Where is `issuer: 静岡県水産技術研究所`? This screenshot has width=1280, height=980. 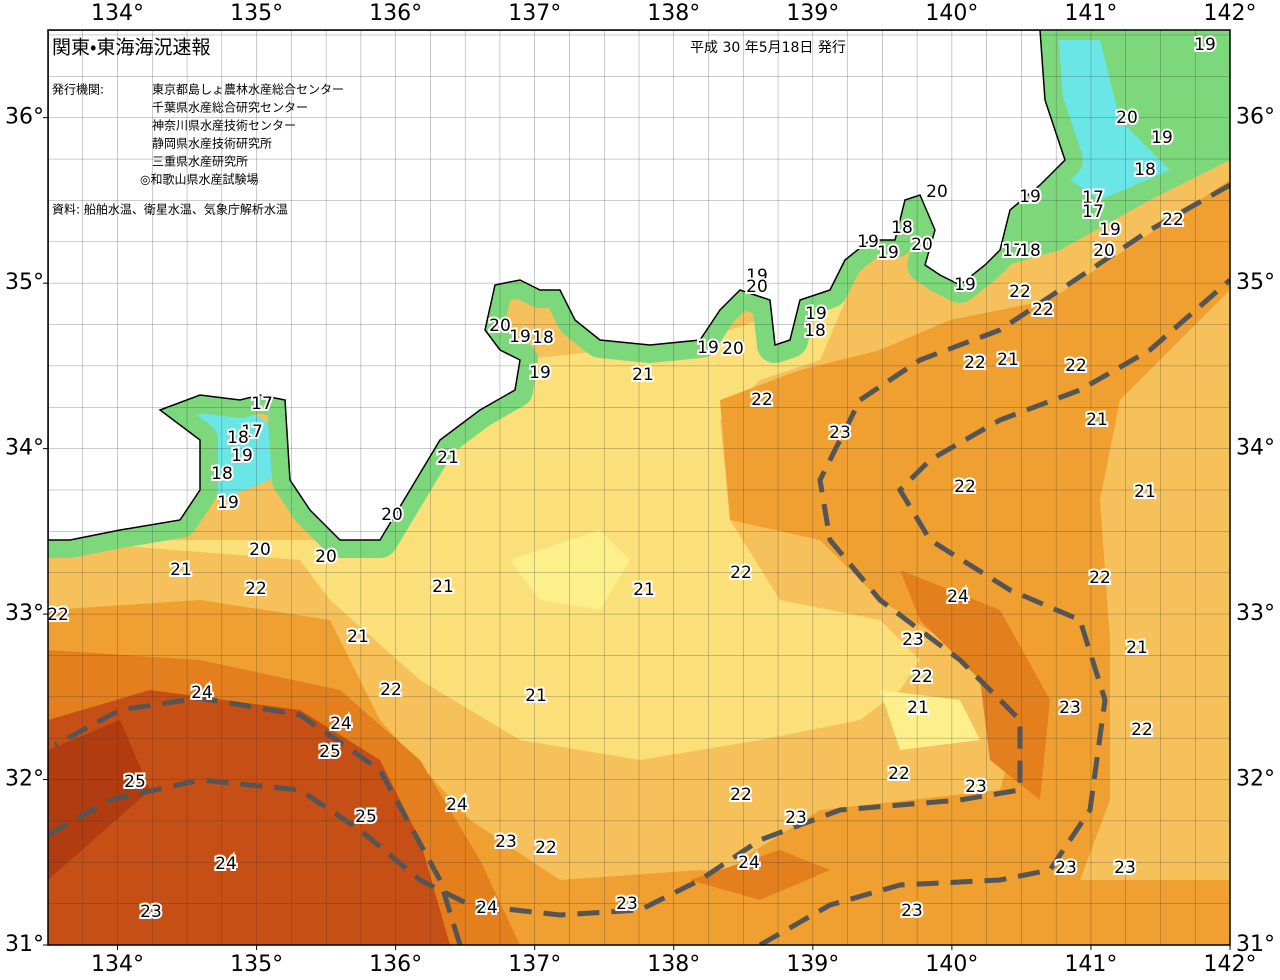
issuer: 静岡県水産技術研究所 is located at coordinates (212, 143).